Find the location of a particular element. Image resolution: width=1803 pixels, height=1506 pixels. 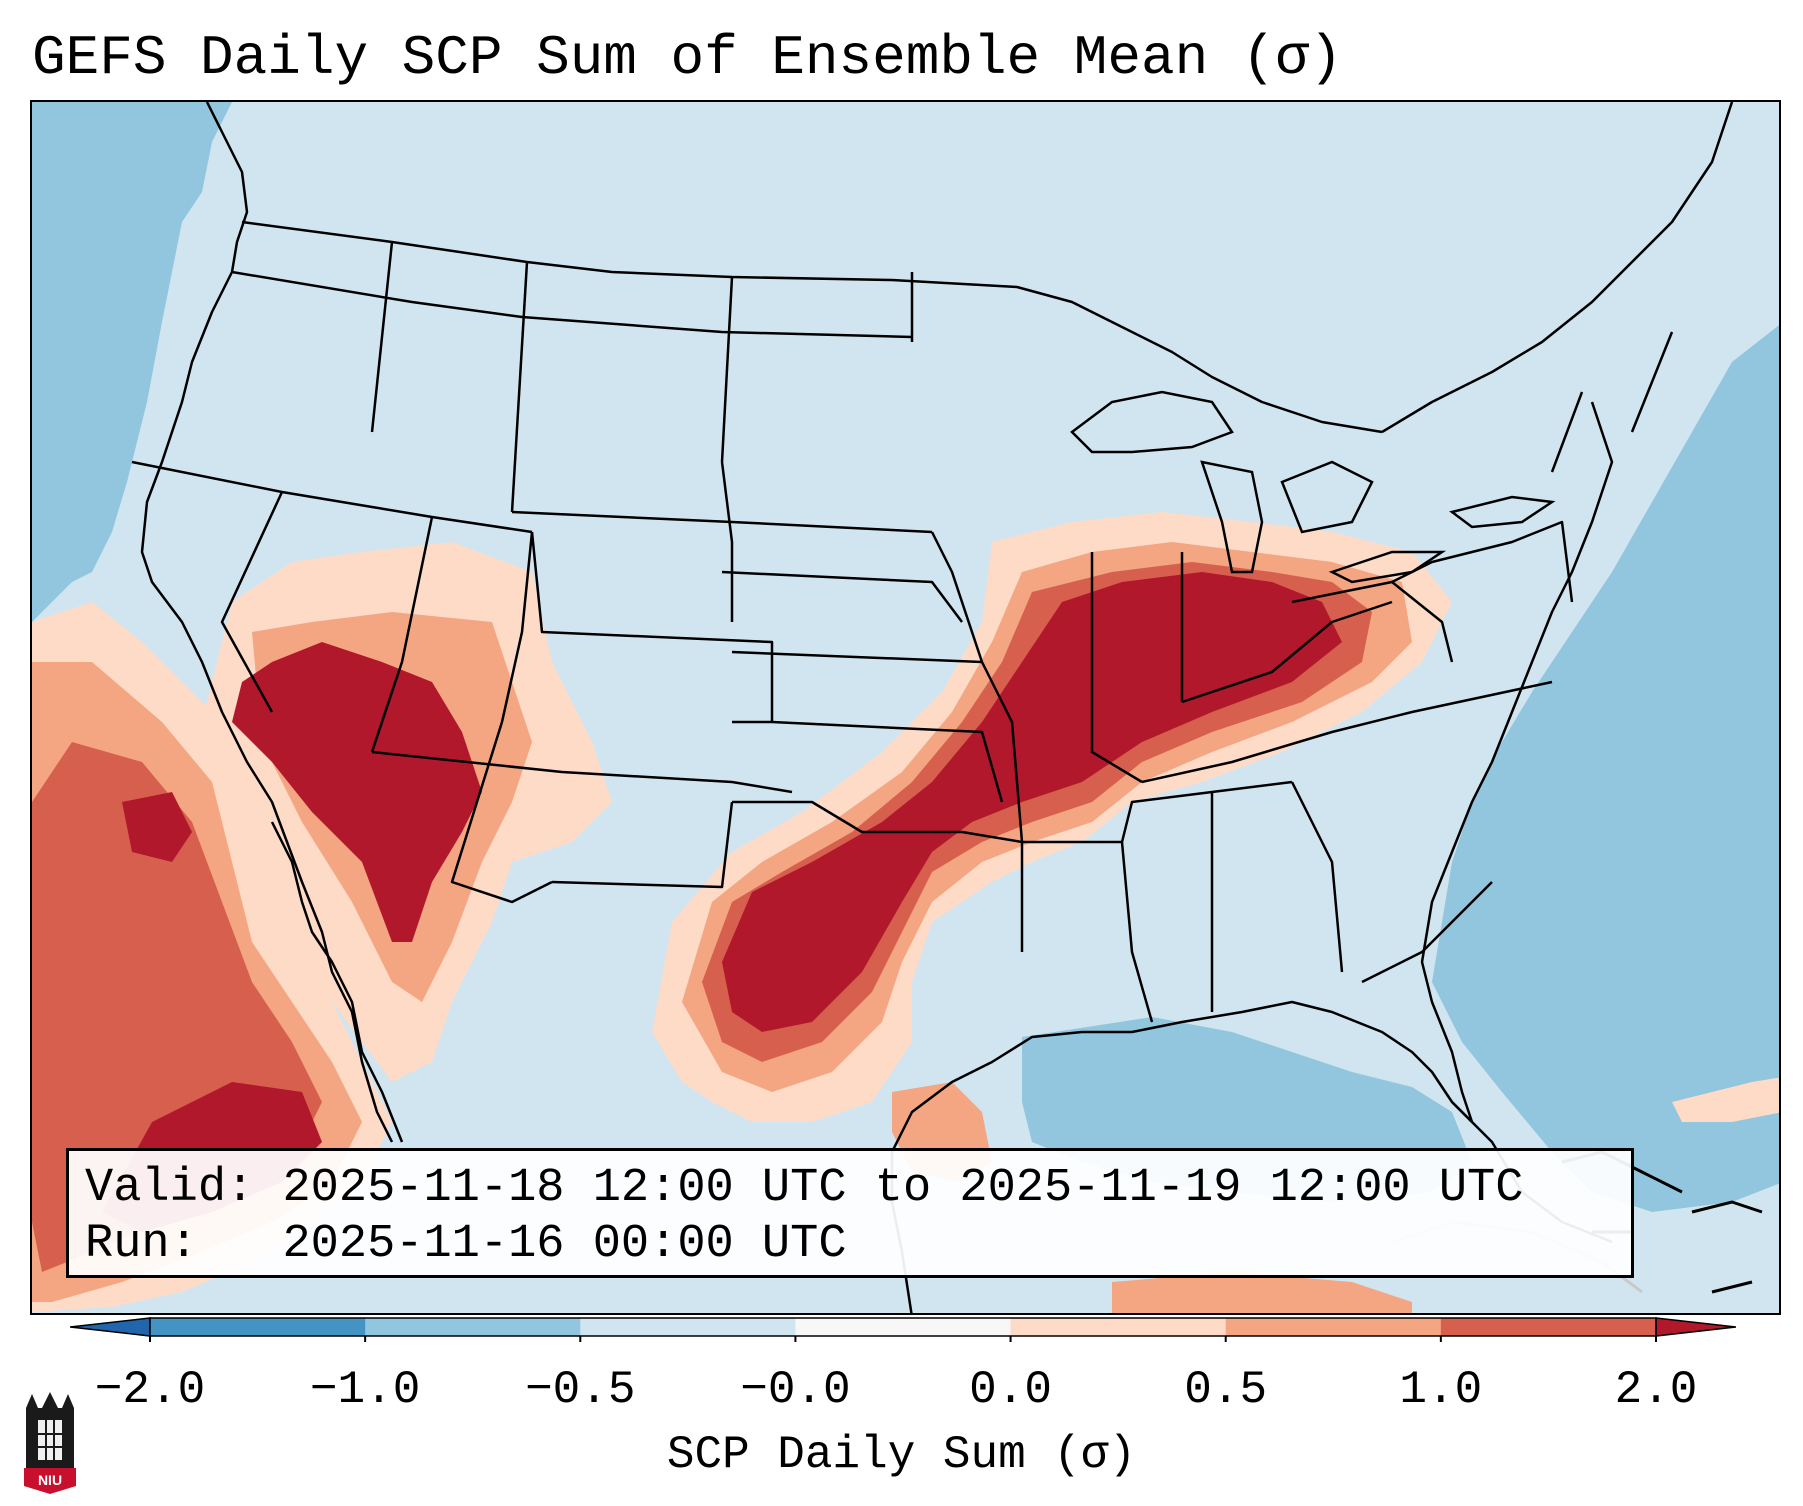

colorbar-outline is located at coordinates (903, 1327).